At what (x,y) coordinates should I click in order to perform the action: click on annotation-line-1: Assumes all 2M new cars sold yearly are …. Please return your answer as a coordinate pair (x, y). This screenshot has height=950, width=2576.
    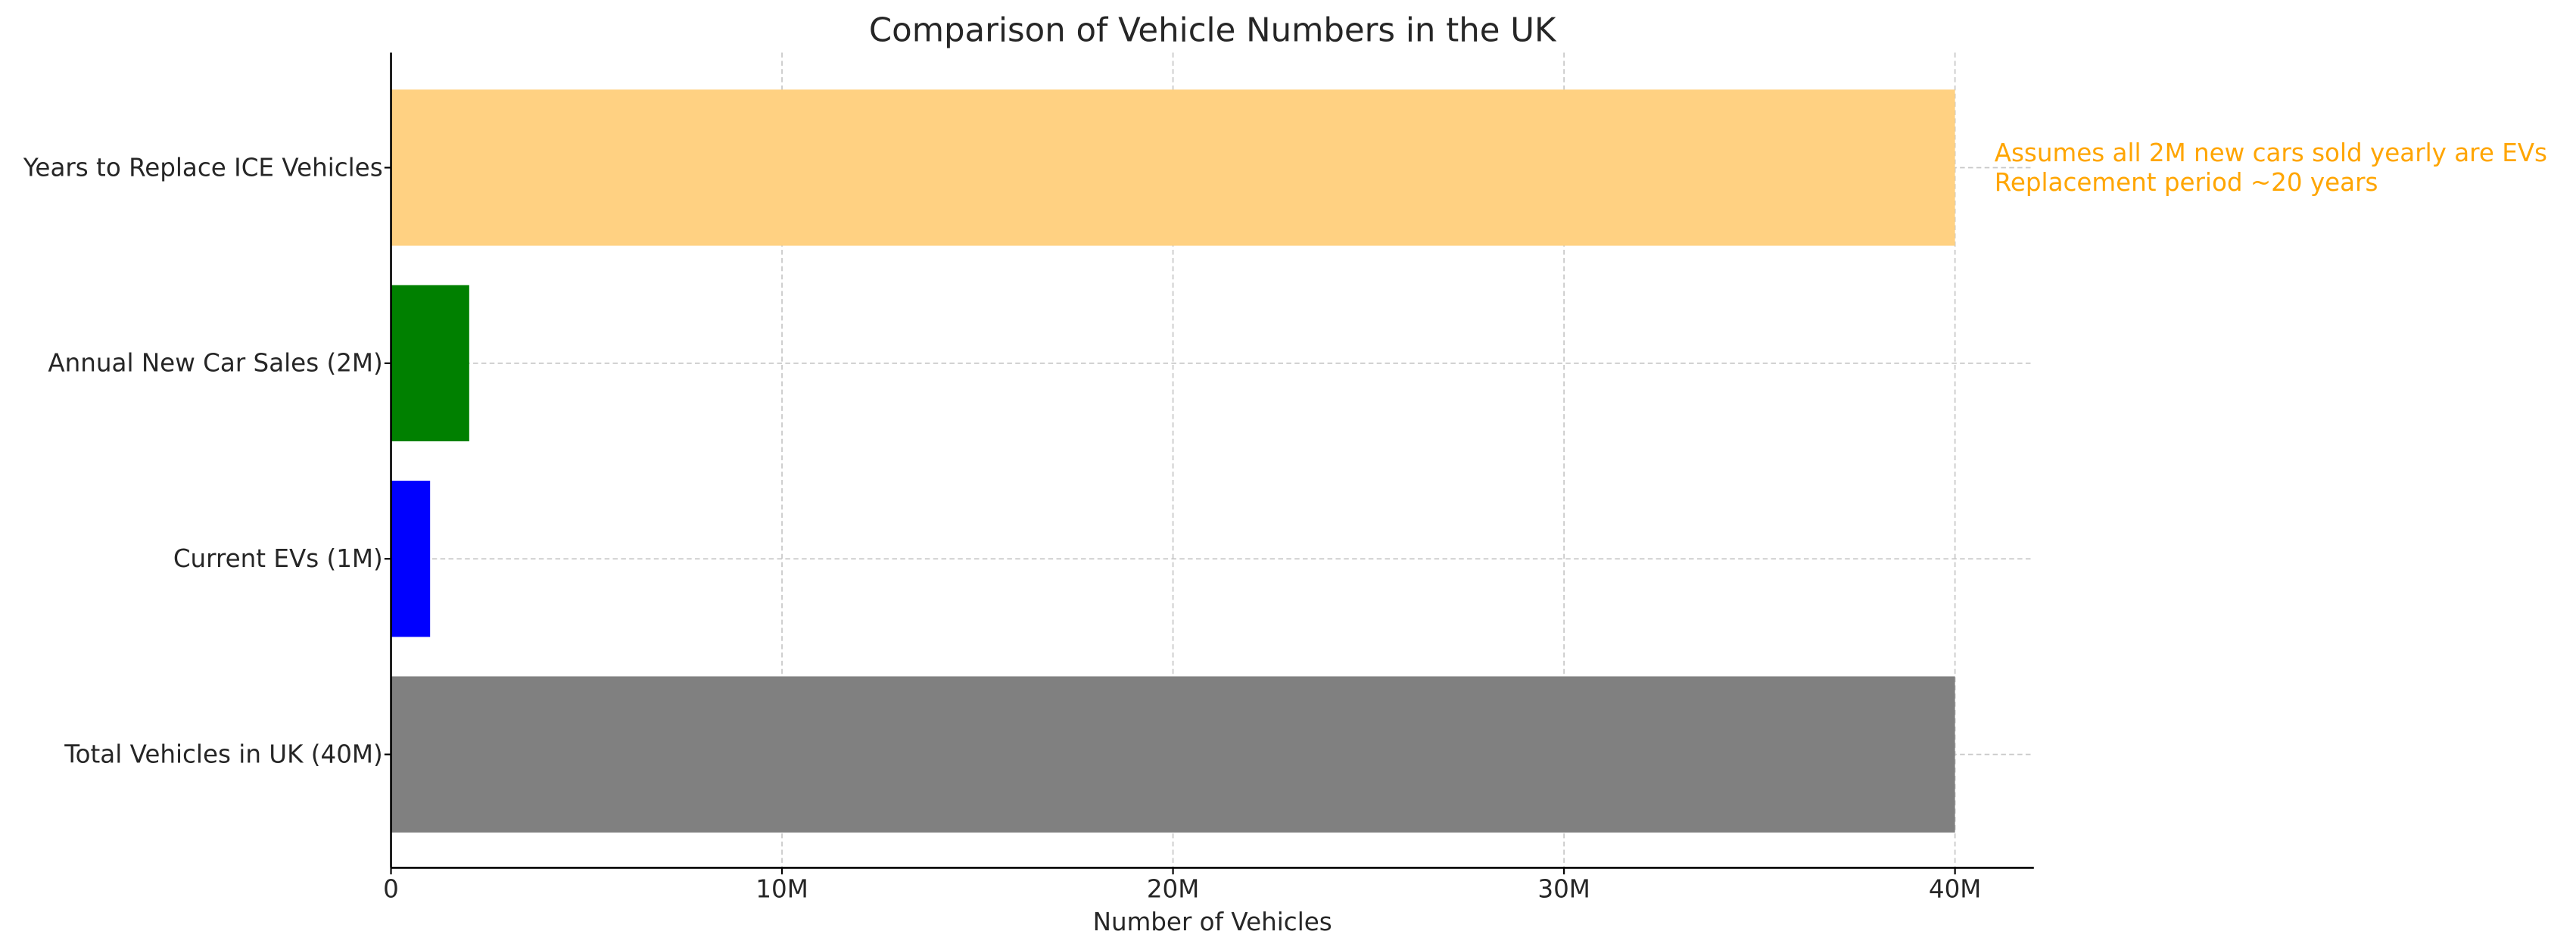
    Looking at the image, I should click on (2271, 153).